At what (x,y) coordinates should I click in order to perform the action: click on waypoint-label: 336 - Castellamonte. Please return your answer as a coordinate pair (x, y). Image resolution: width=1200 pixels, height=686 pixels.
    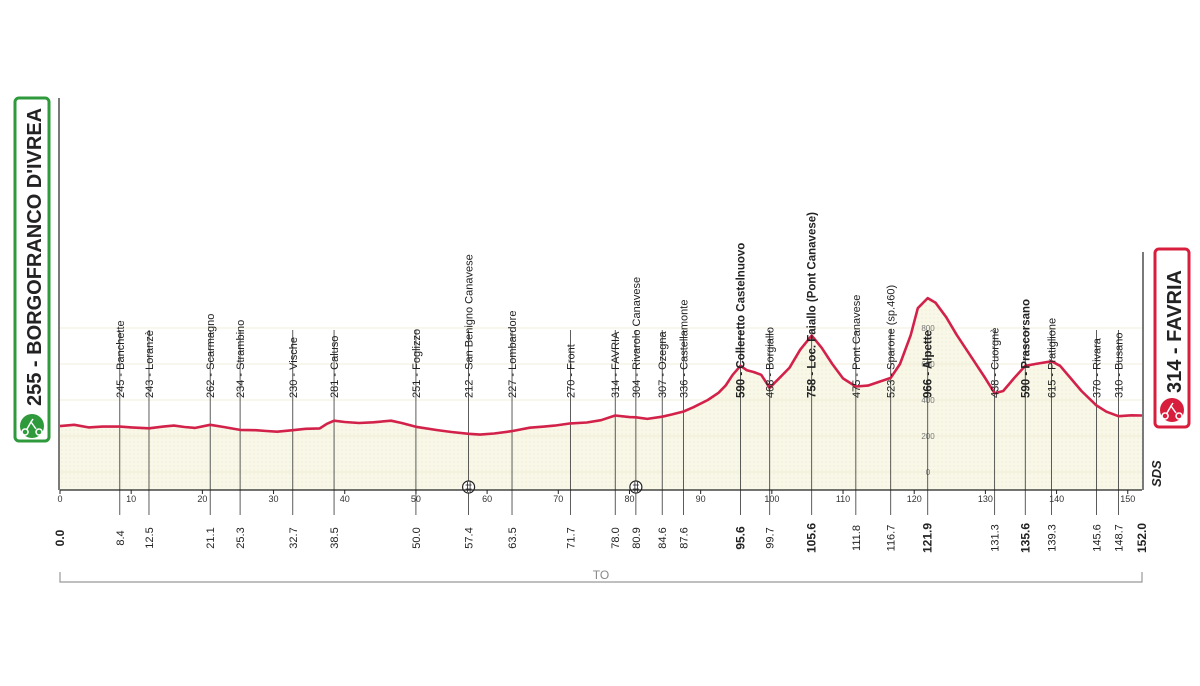
    Looking at the image, I should click on (685, 349).